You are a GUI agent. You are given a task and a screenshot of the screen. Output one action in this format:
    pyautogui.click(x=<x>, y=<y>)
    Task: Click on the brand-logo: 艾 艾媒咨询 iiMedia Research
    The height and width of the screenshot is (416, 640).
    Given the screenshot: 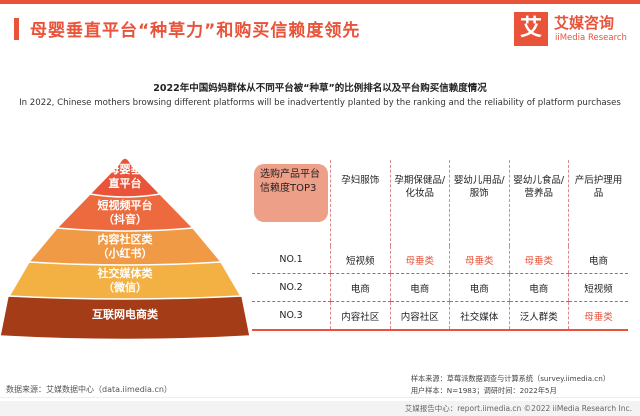 What is the action you would take?
    pyautogui.click(x=574, y=30)
    